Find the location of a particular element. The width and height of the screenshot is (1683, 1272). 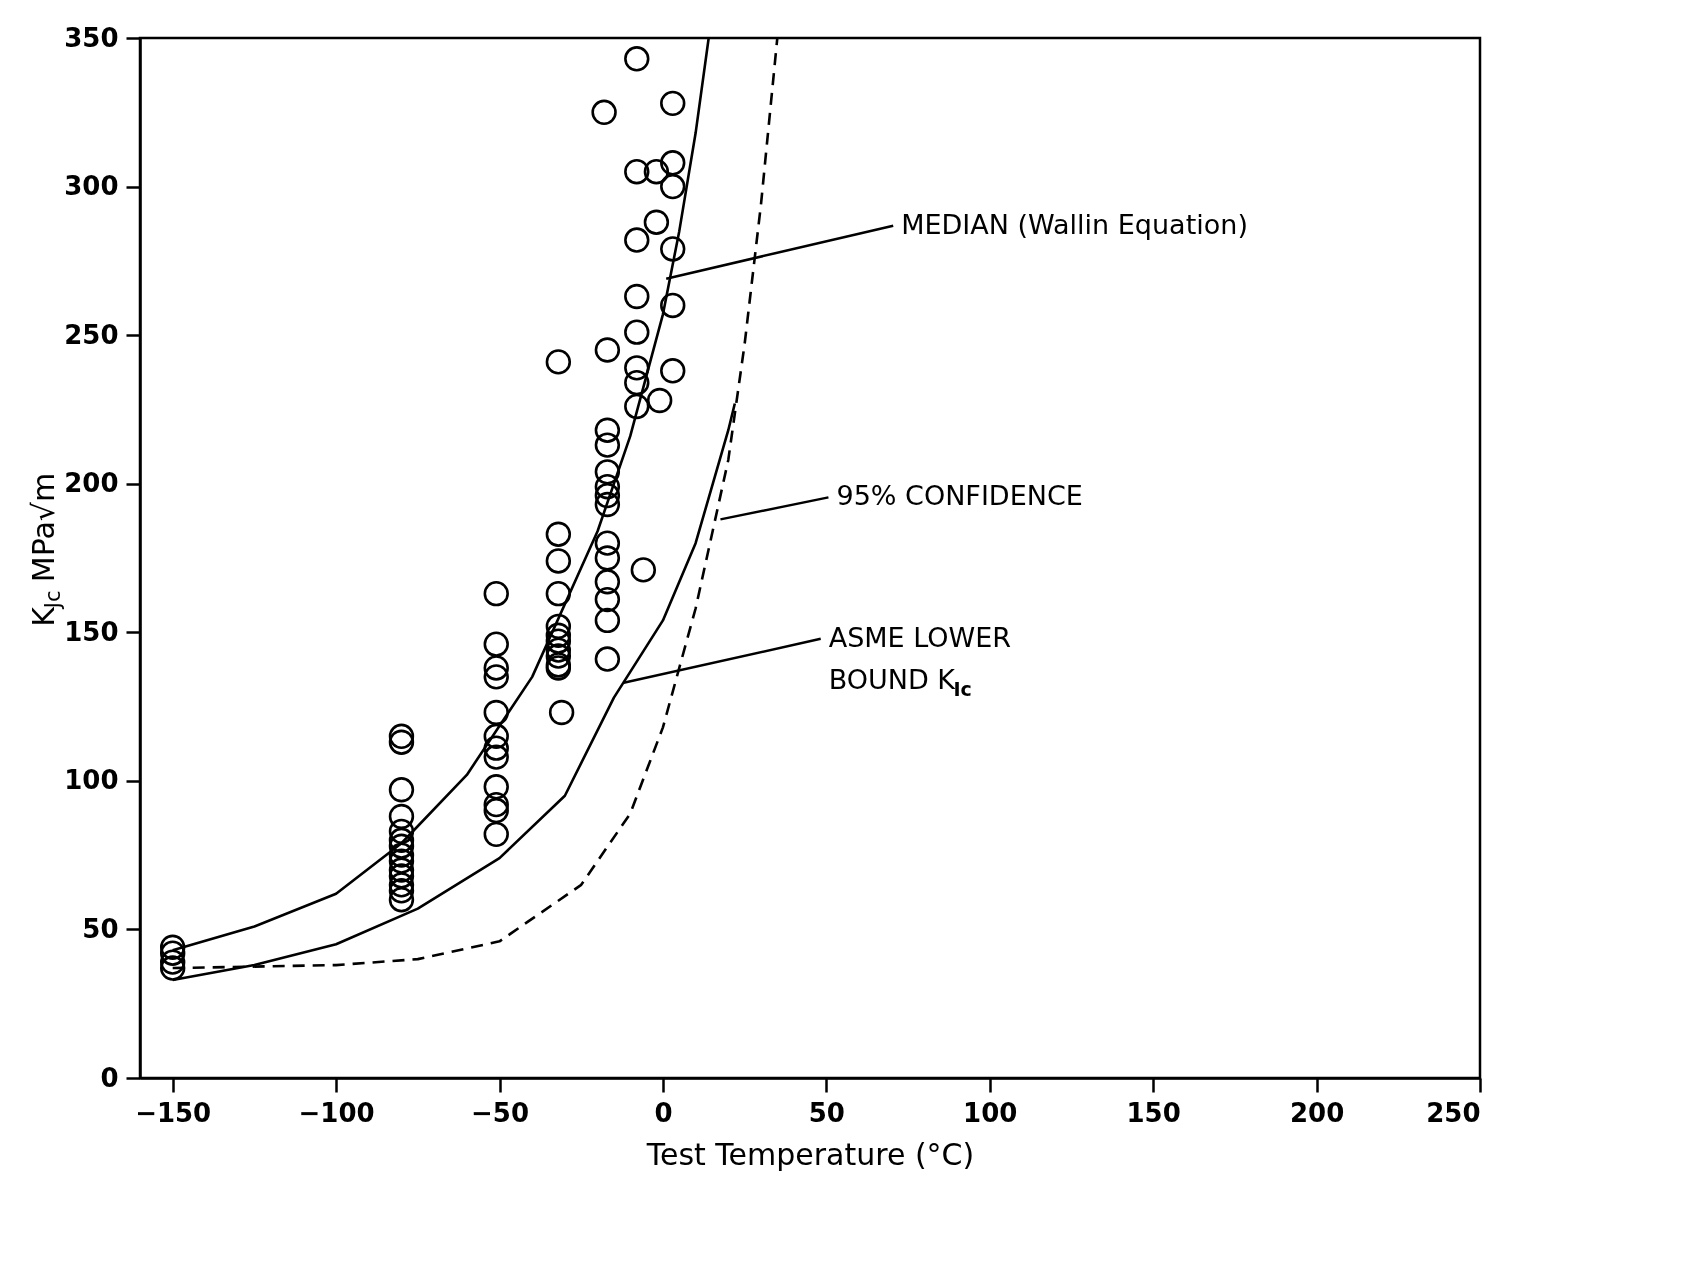

y-tick-label: 50 is located at coordinates (100, 928).